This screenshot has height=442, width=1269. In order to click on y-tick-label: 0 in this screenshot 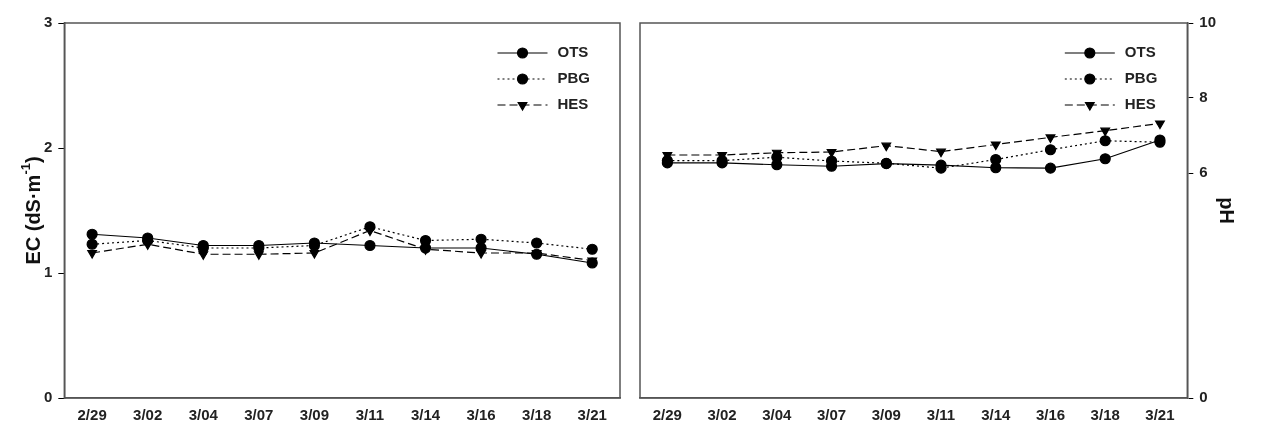, I will do `click(48, 397)`.